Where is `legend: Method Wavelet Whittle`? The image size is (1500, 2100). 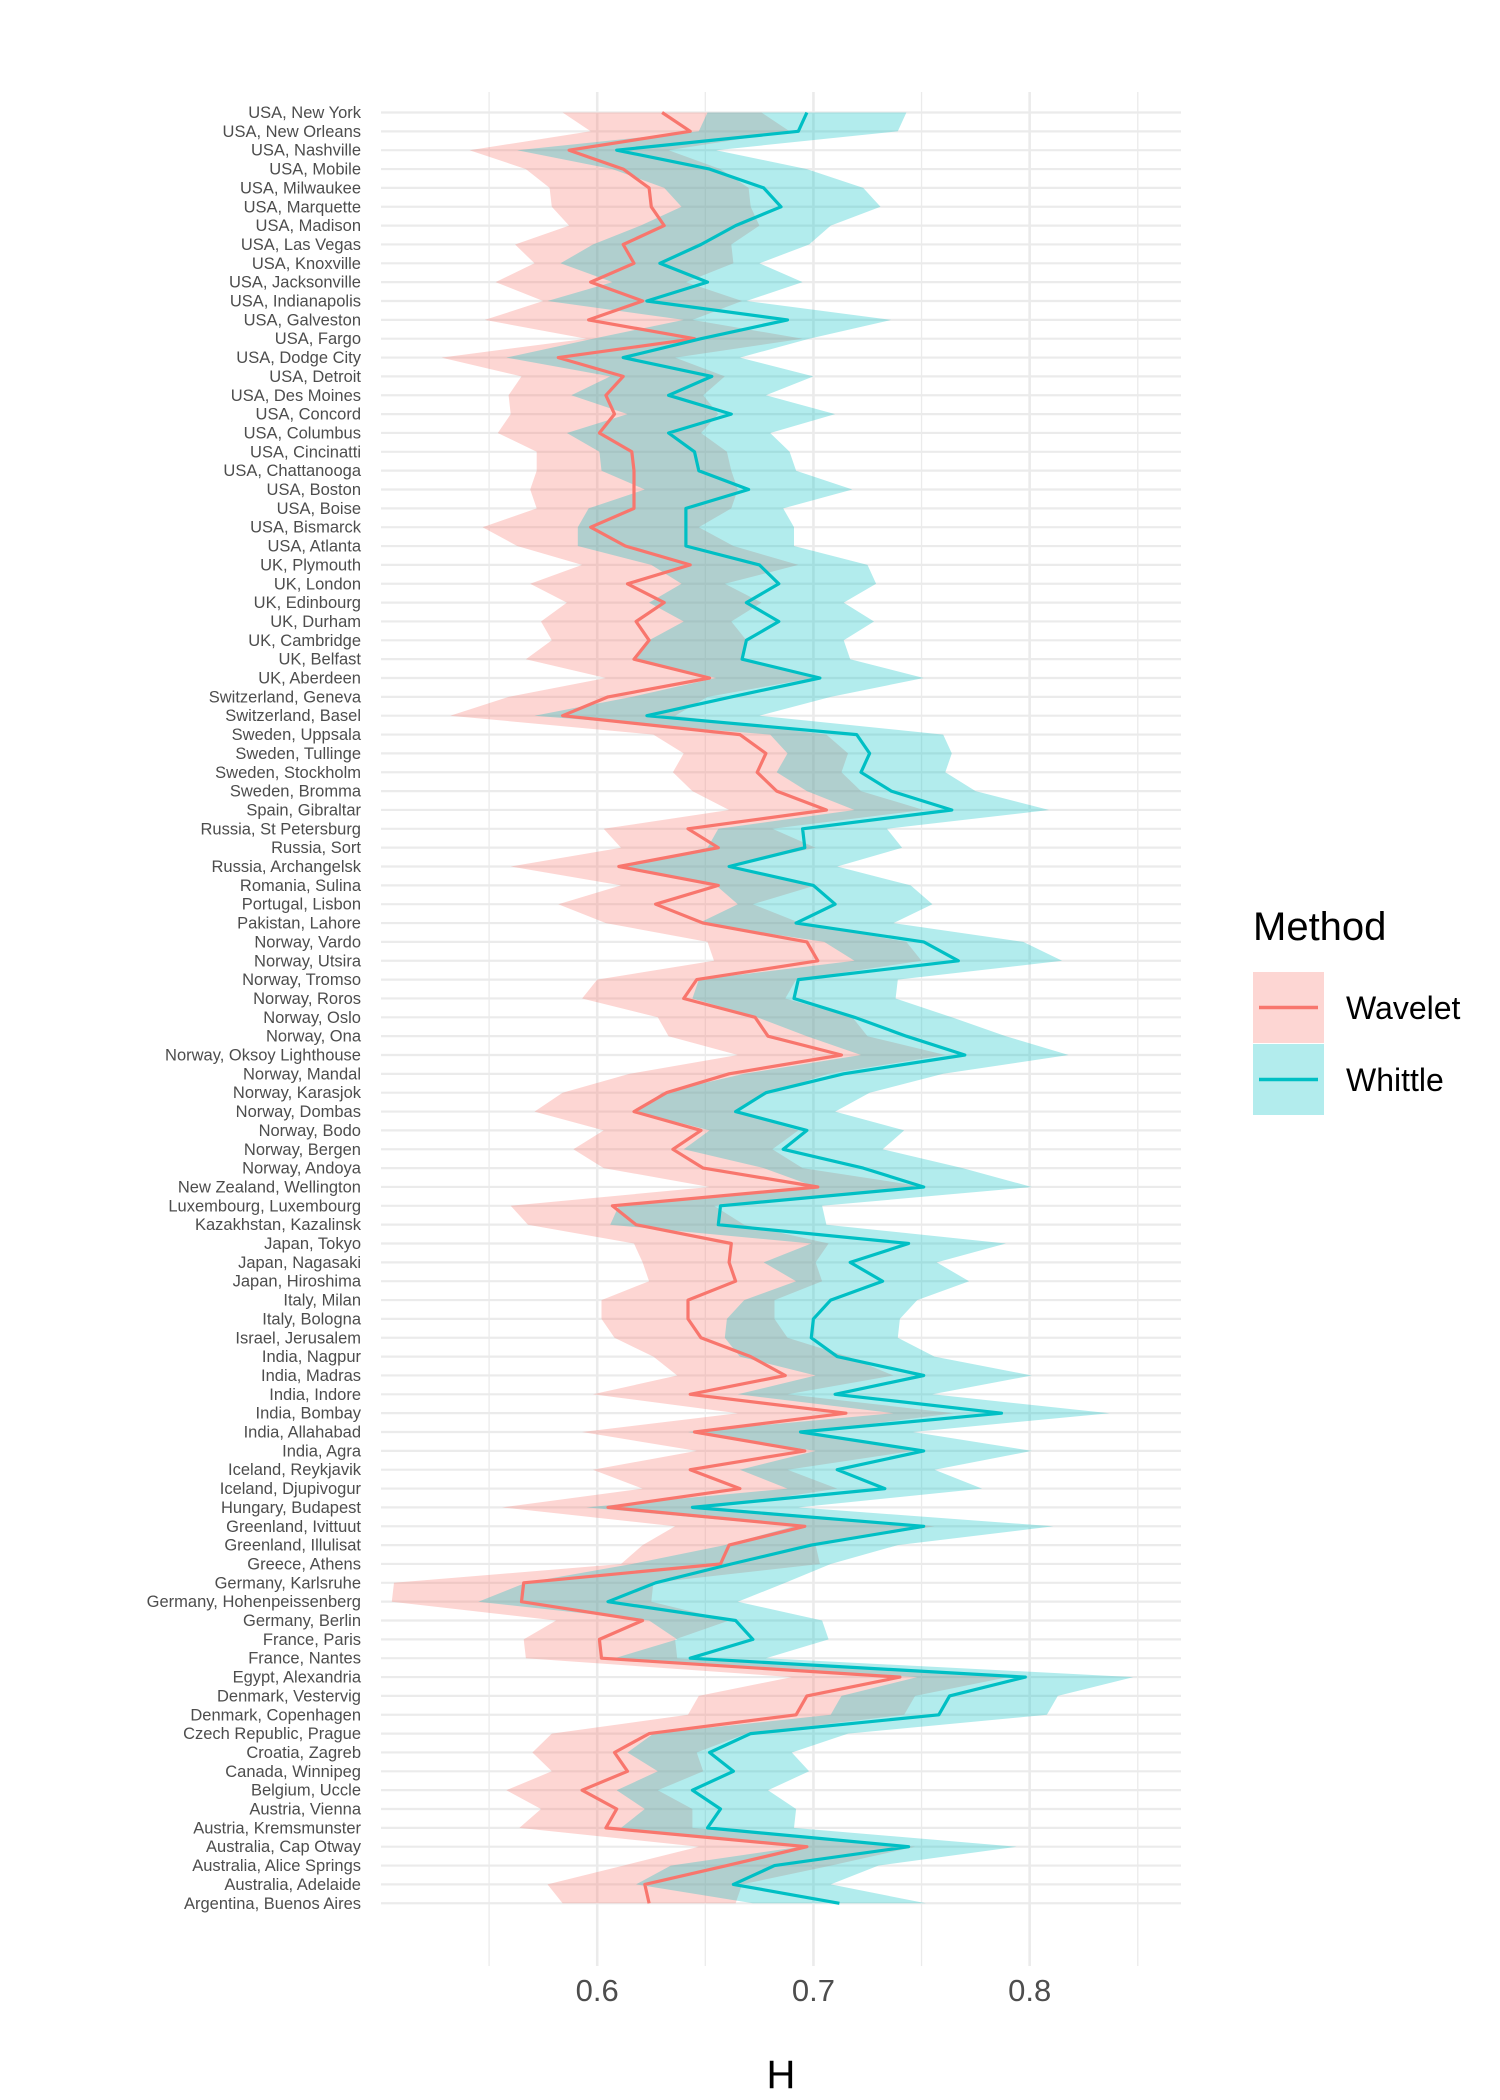
legend: Method Wavelet Whittle is located at coordinates (1357, 1010).